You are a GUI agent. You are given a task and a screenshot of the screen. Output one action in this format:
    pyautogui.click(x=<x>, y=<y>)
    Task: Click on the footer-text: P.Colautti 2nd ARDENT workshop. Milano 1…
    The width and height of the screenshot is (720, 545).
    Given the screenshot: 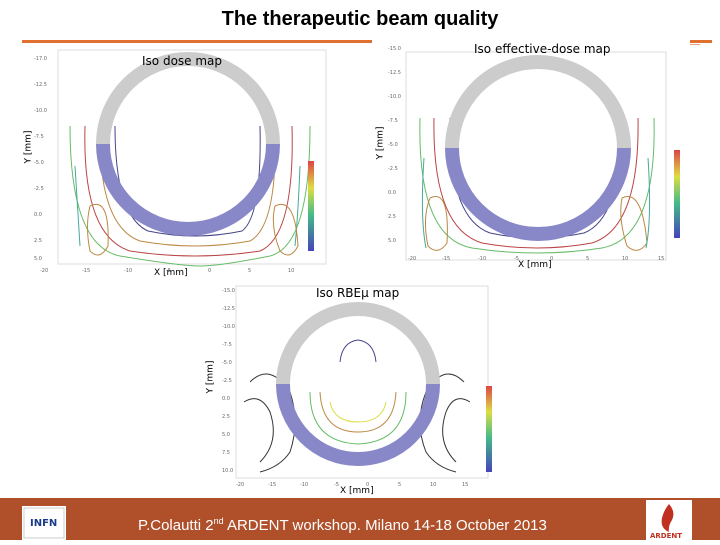 What is the action you would take?
    pyautogui.click(x=342, y=525)
    